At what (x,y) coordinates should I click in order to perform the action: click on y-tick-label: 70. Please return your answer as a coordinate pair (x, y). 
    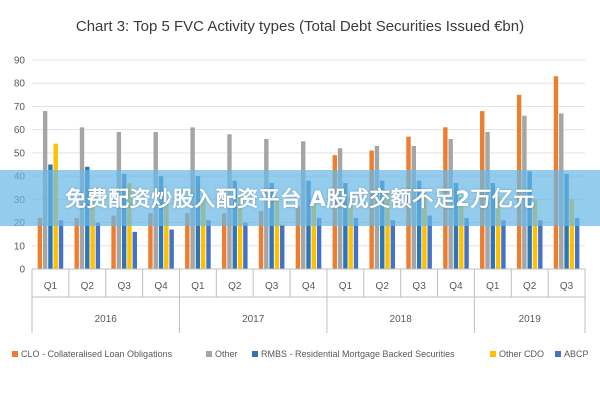
    Looking at the image, I should click on (20, 107).